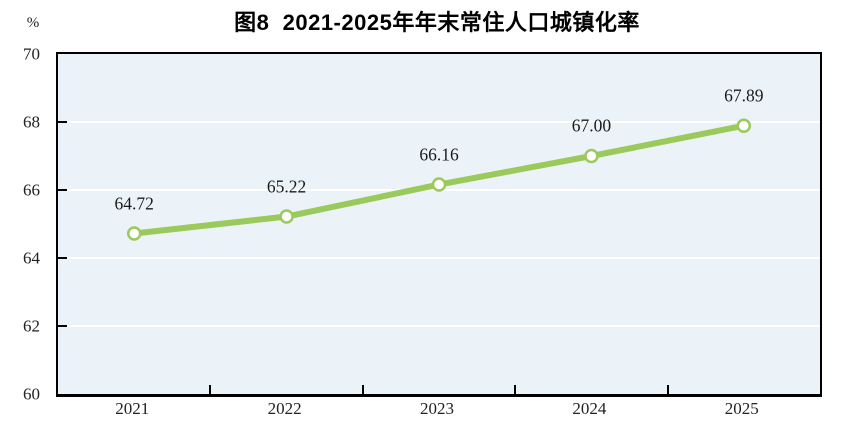 Image resolution: width=845 pixels, height=434 pixels. Describe the element at coordinates (31, 394) in the screenshot. I see `y-axis-label-60: 60` at that location.